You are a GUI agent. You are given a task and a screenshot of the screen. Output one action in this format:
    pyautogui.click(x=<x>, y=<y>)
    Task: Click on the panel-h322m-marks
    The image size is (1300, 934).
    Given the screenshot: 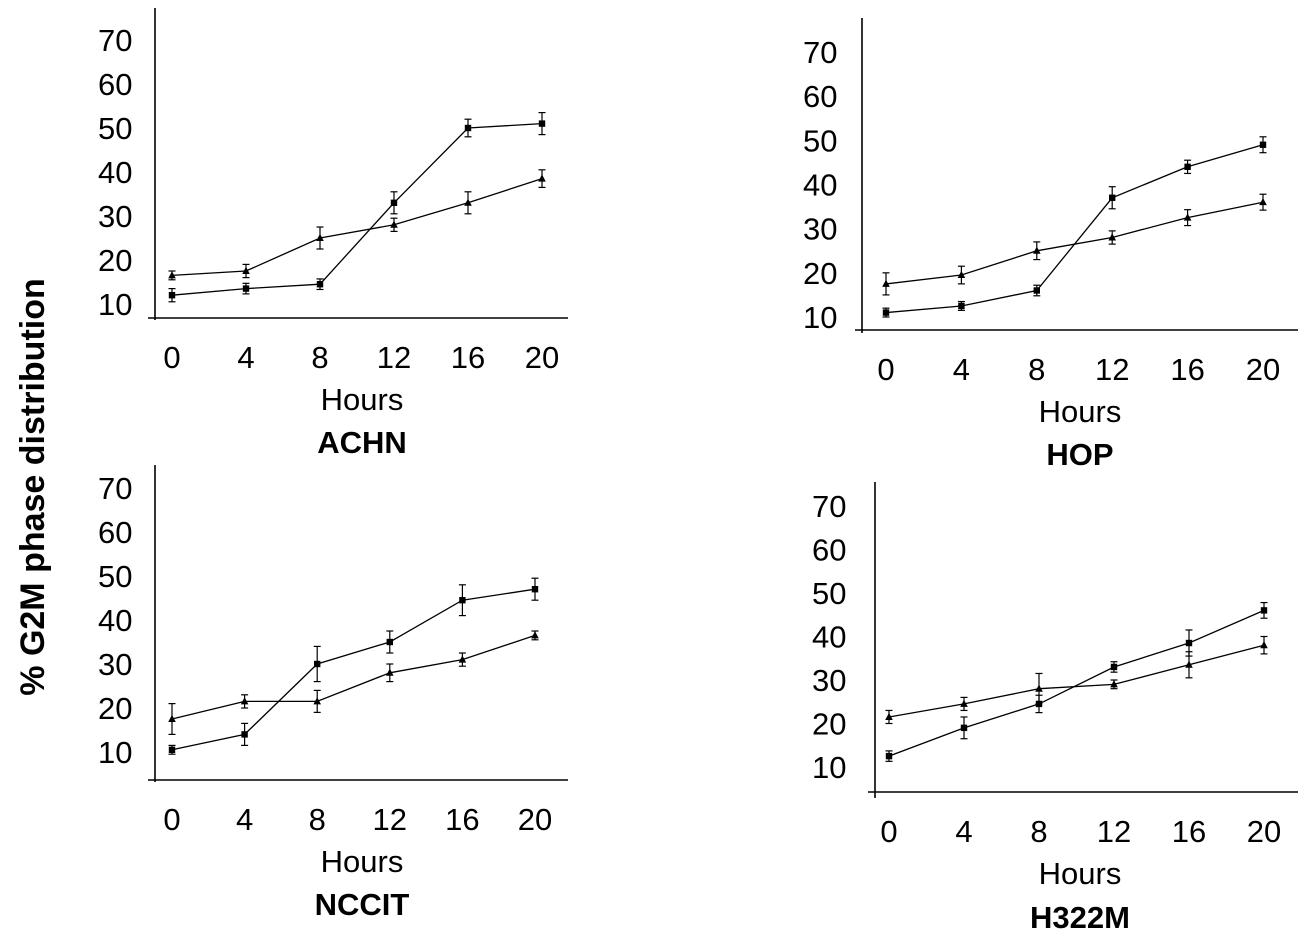 What is the action you would take?
    pyautogui.click(x=1076, y=681)
    